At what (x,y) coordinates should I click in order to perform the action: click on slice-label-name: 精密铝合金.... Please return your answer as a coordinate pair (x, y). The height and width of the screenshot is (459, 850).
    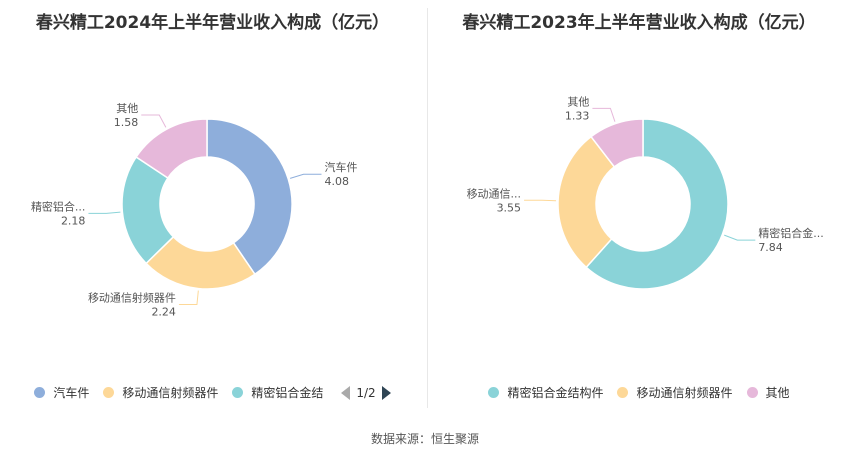
    Looking at the image, I should click on (791, 233).